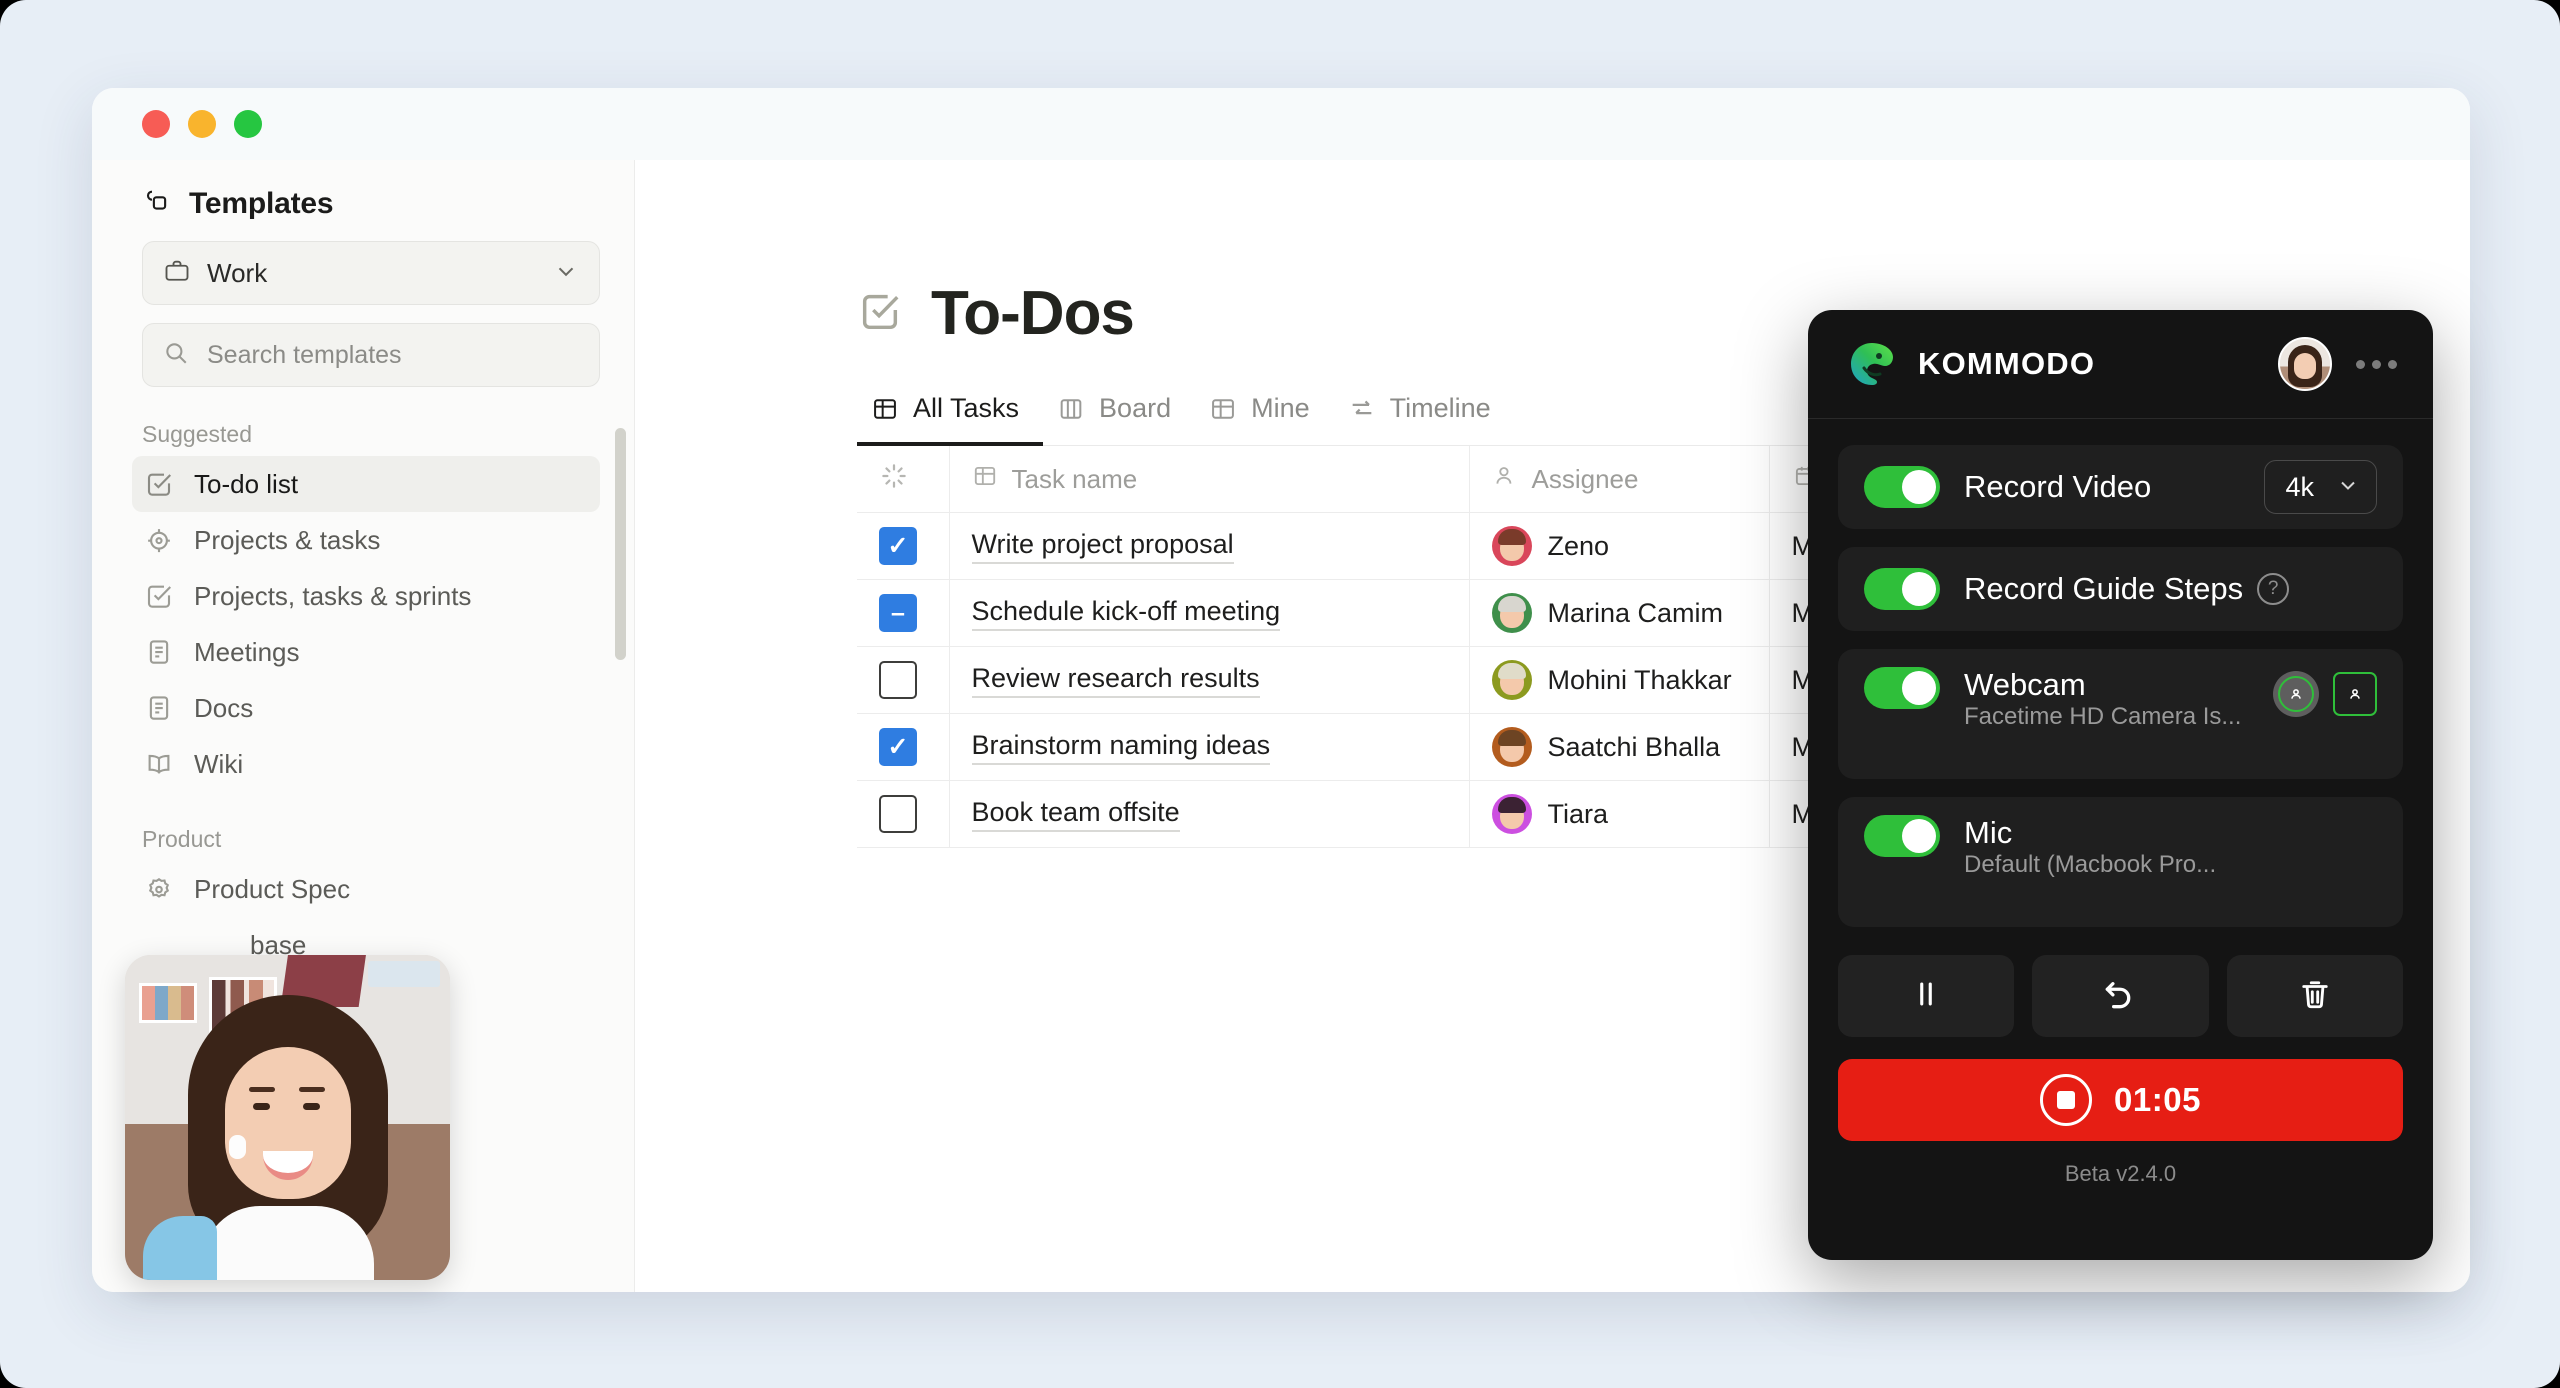 This screenshot has width=2560, height=1388. What do you see at coordinates (1902, 589) in the screenshot?
I see `record-guide-steps-toggle` at bounding box center [1902, 589].